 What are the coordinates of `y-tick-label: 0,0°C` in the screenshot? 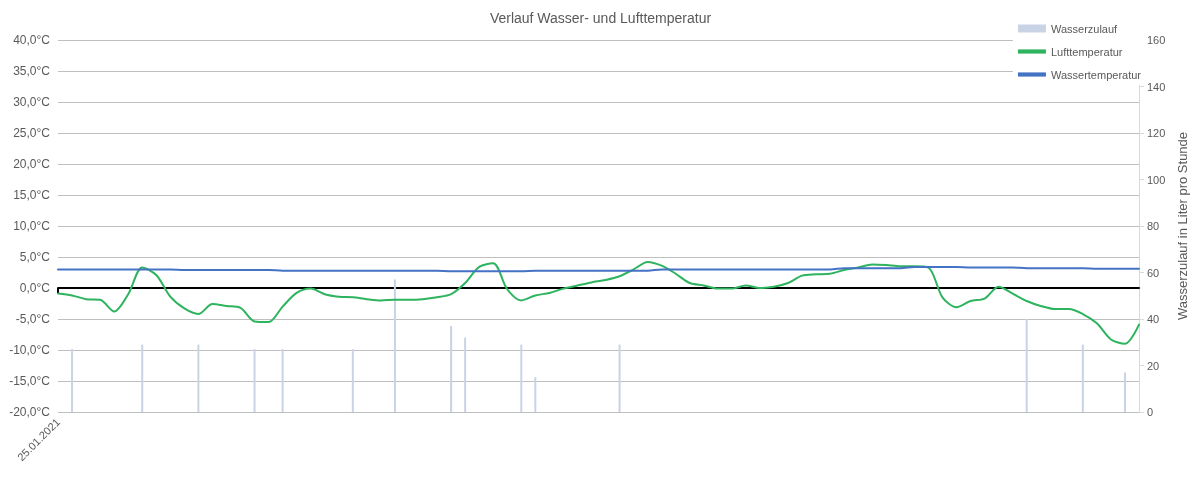 It's located at (35, 288).